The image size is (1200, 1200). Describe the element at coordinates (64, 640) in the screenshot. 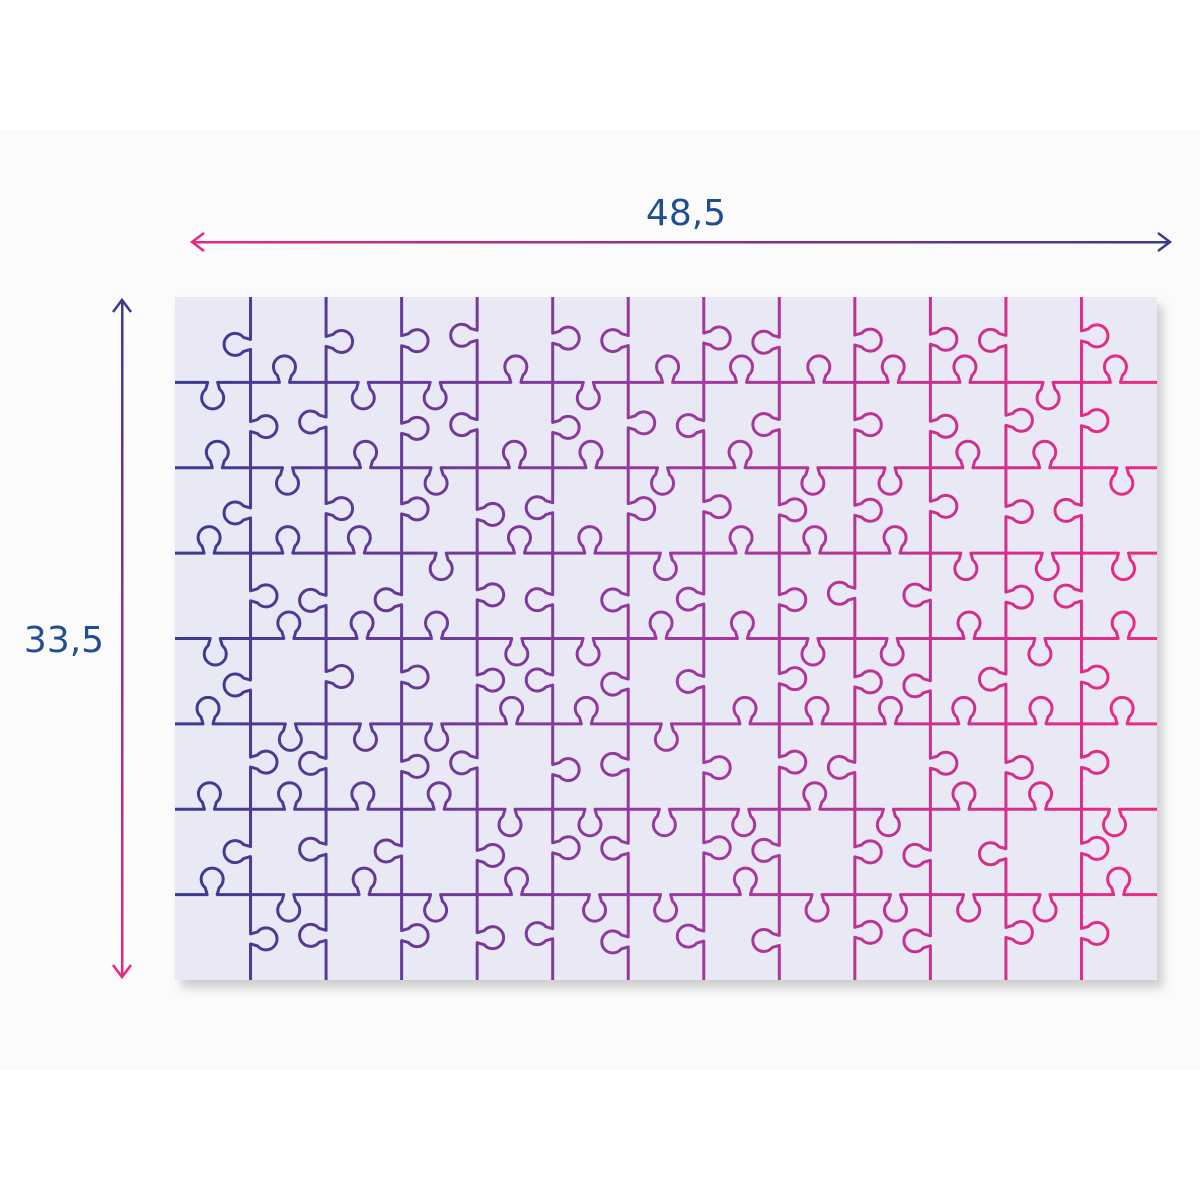

I see `height-label: 33,5` at that location.